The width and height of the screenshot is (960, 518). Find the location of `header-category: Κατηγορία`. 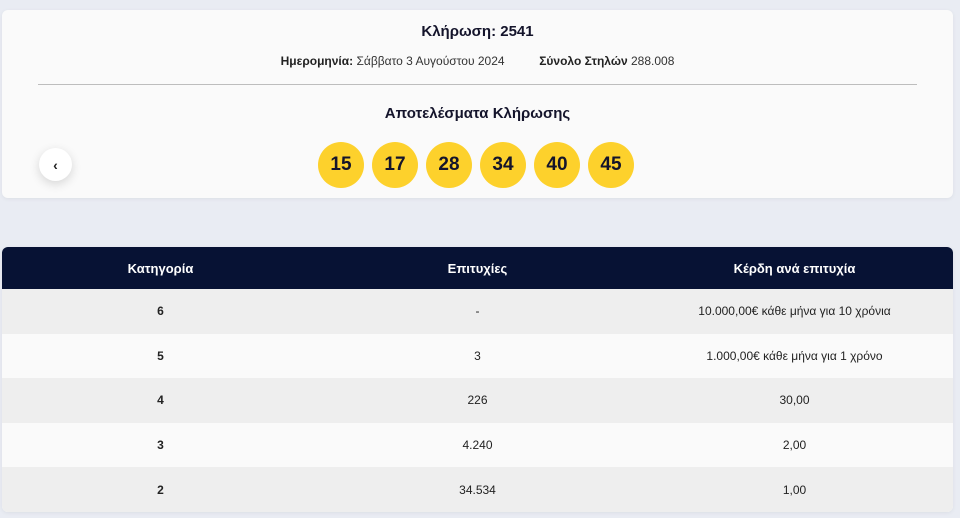

header-category: Κατηγορία is located at coordinates (160, 268).